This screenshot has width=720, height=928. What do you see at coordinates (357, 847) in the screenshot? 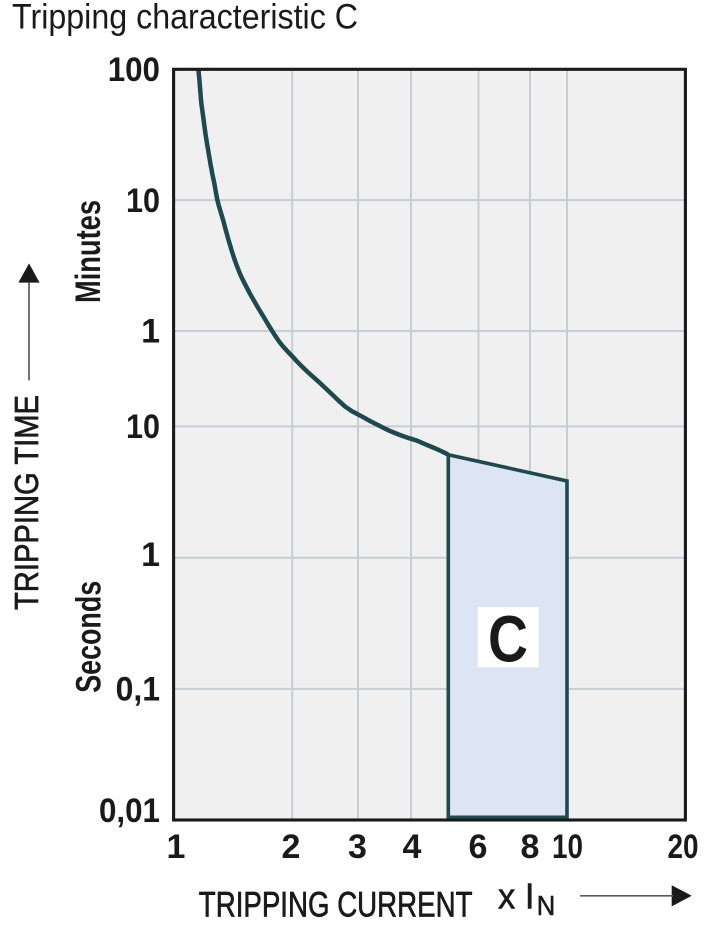
I see `svg-text: 3` at bounding box center [357, 847].